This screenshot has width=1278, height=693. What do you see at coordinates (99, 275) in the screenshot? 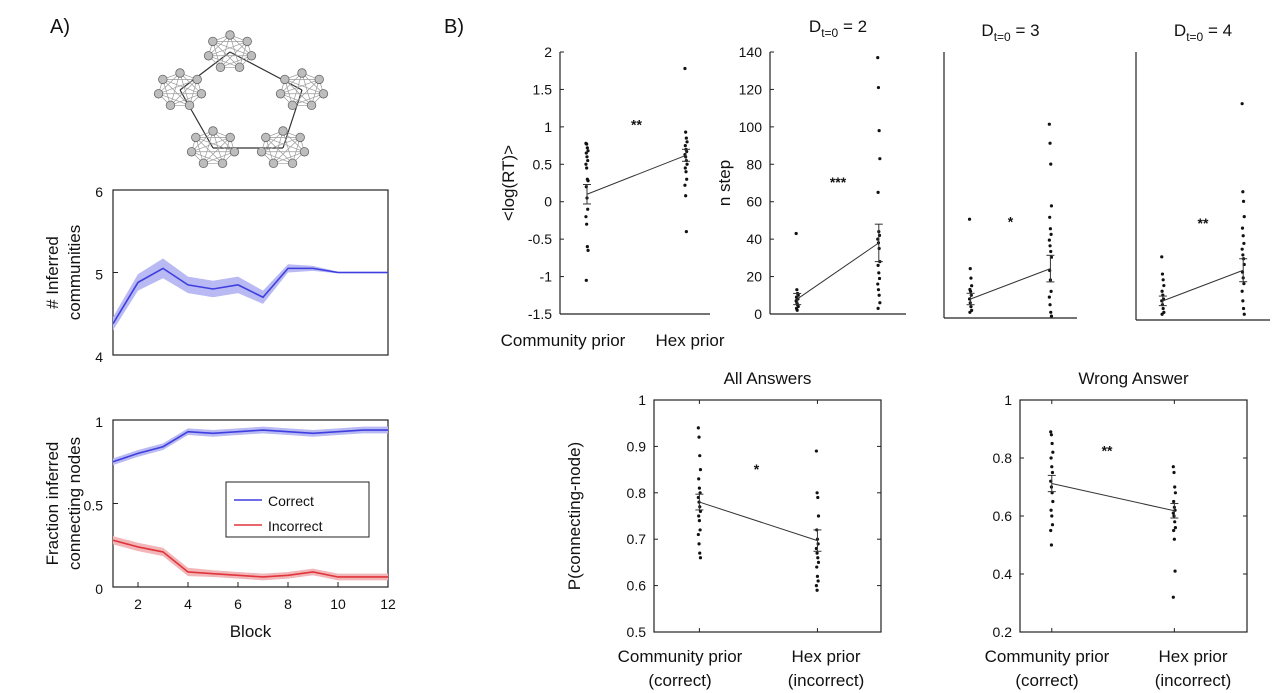
I see `y-tick-label: 5` at bounding box center [99, 275].